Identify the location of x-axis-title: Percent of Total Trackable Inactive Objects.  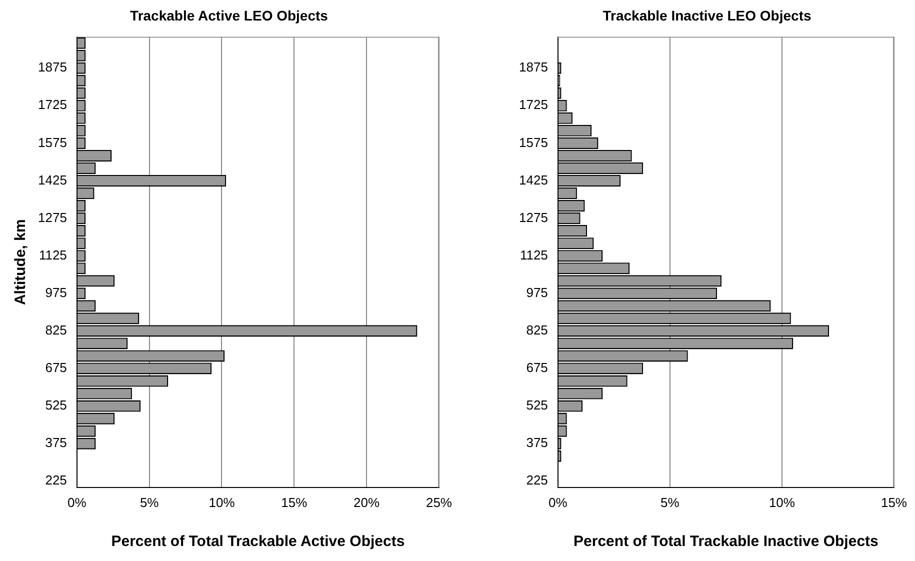
(726, 541).